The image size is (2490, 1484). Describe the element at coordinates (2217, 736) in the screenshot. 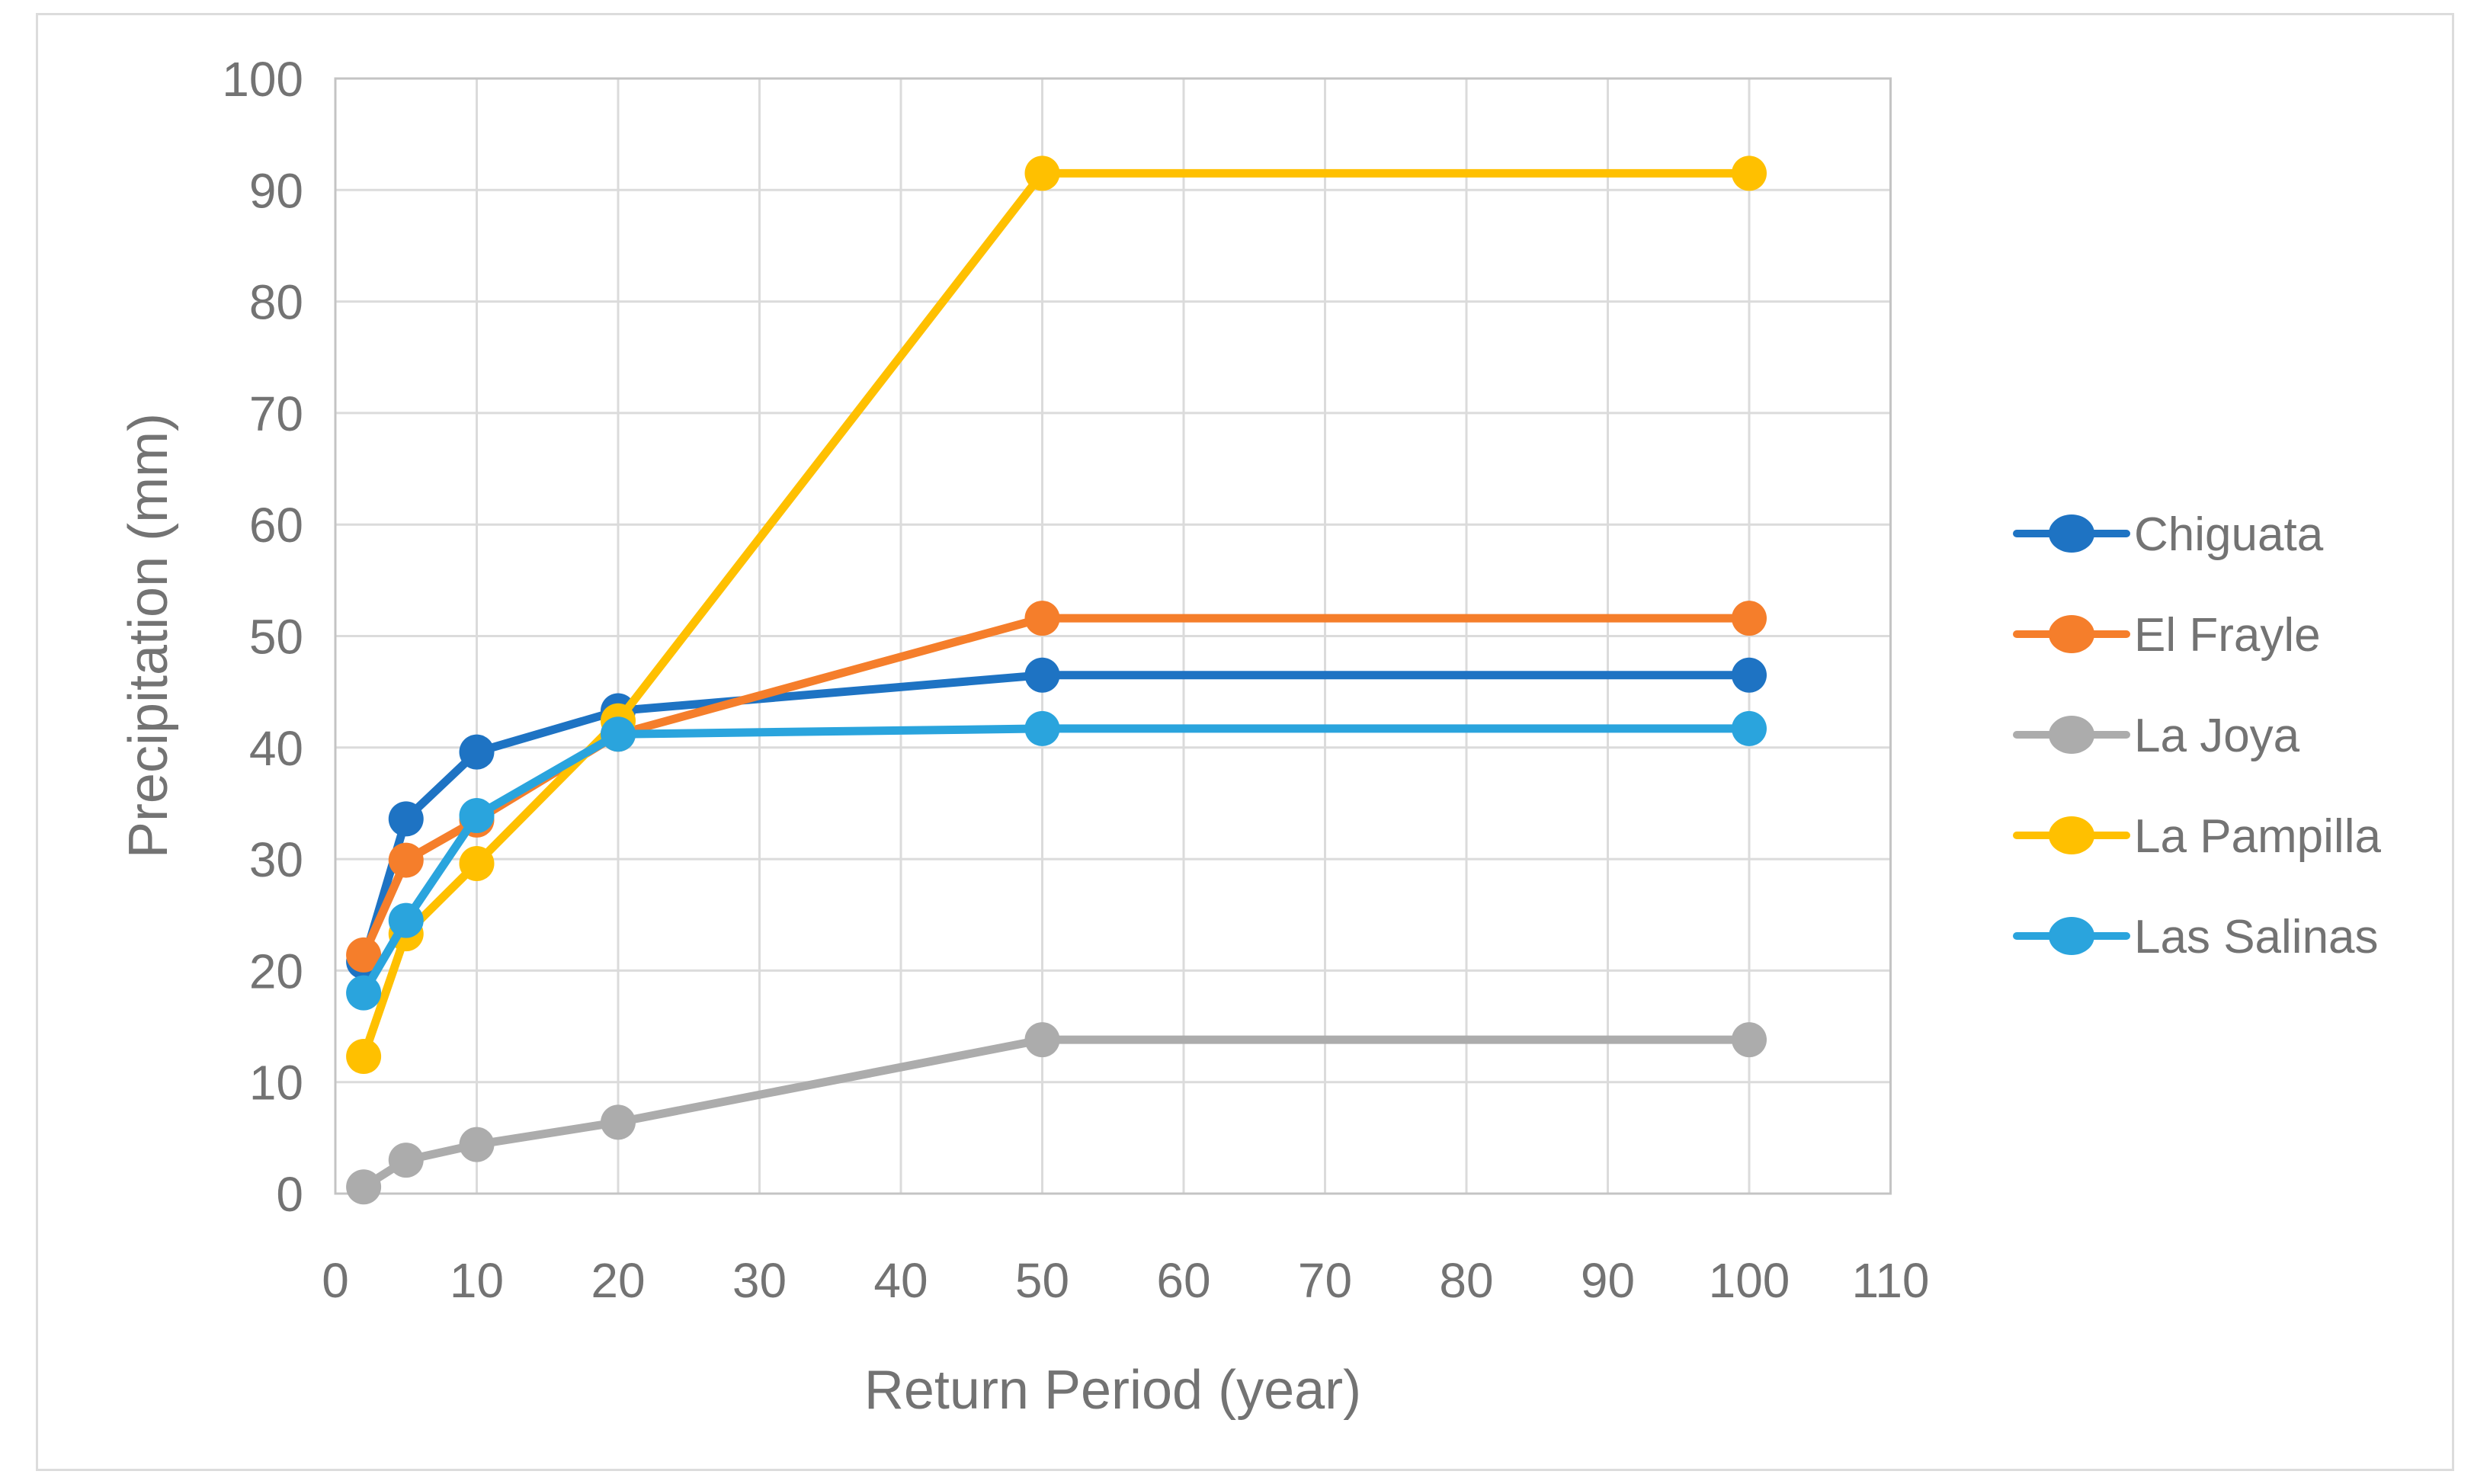

I see `legend-item-label: La Joya` at that location.